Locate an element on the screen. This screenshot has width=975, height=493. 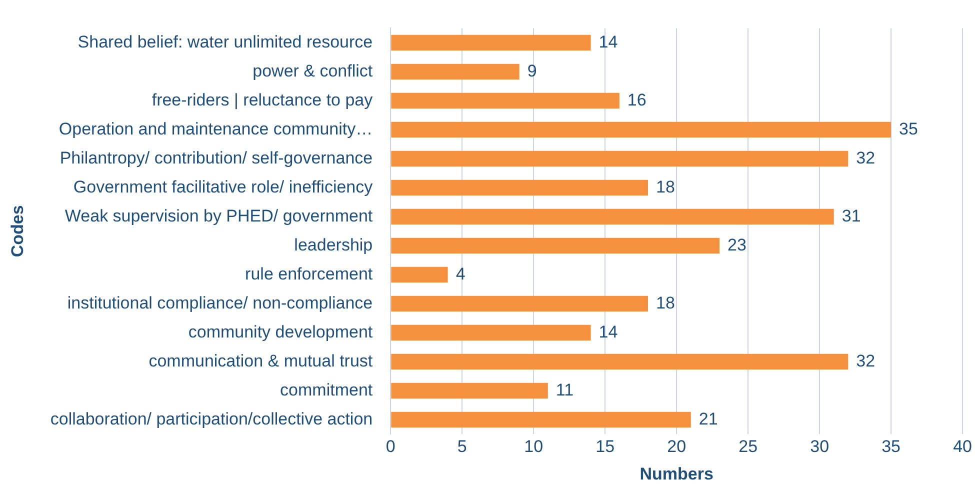
data-label: 31 is located at coordinates (851, 216).